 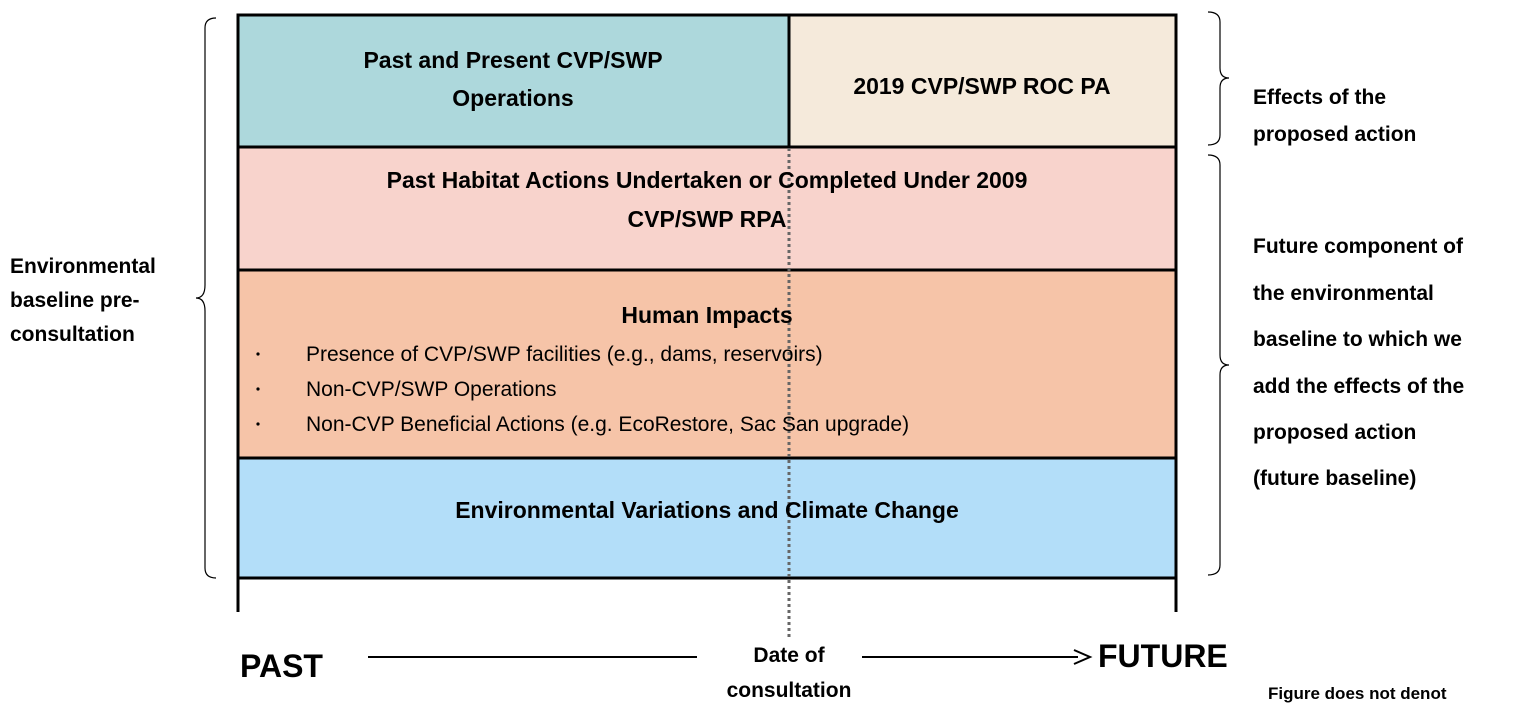 I want to click on right-label: baseline to which we, so click(x=1357, y=339).